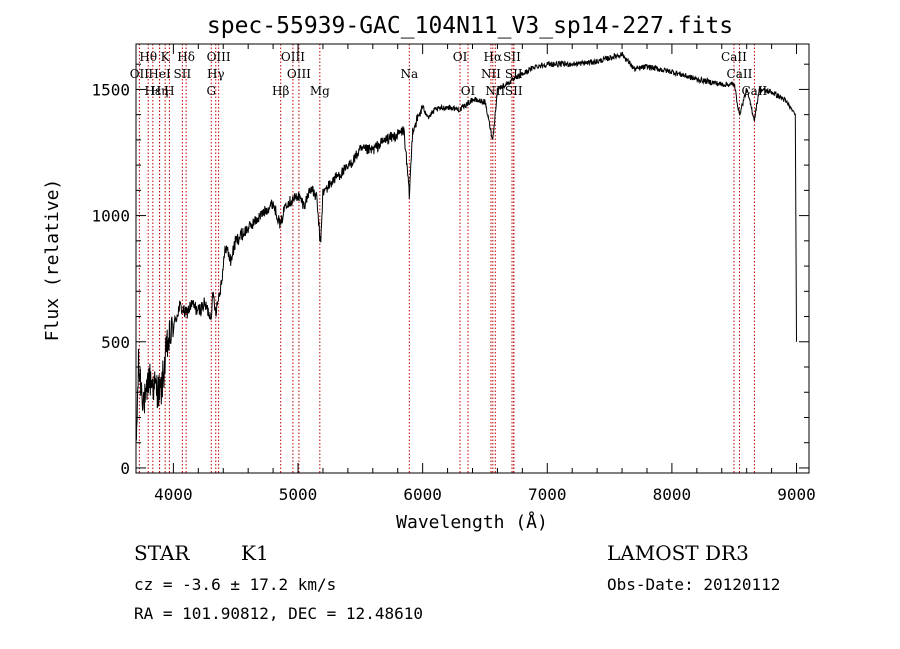 The width and height of the screenshot is (900, 649). I want to click on marker-label: Hγ, so click(216, 74).